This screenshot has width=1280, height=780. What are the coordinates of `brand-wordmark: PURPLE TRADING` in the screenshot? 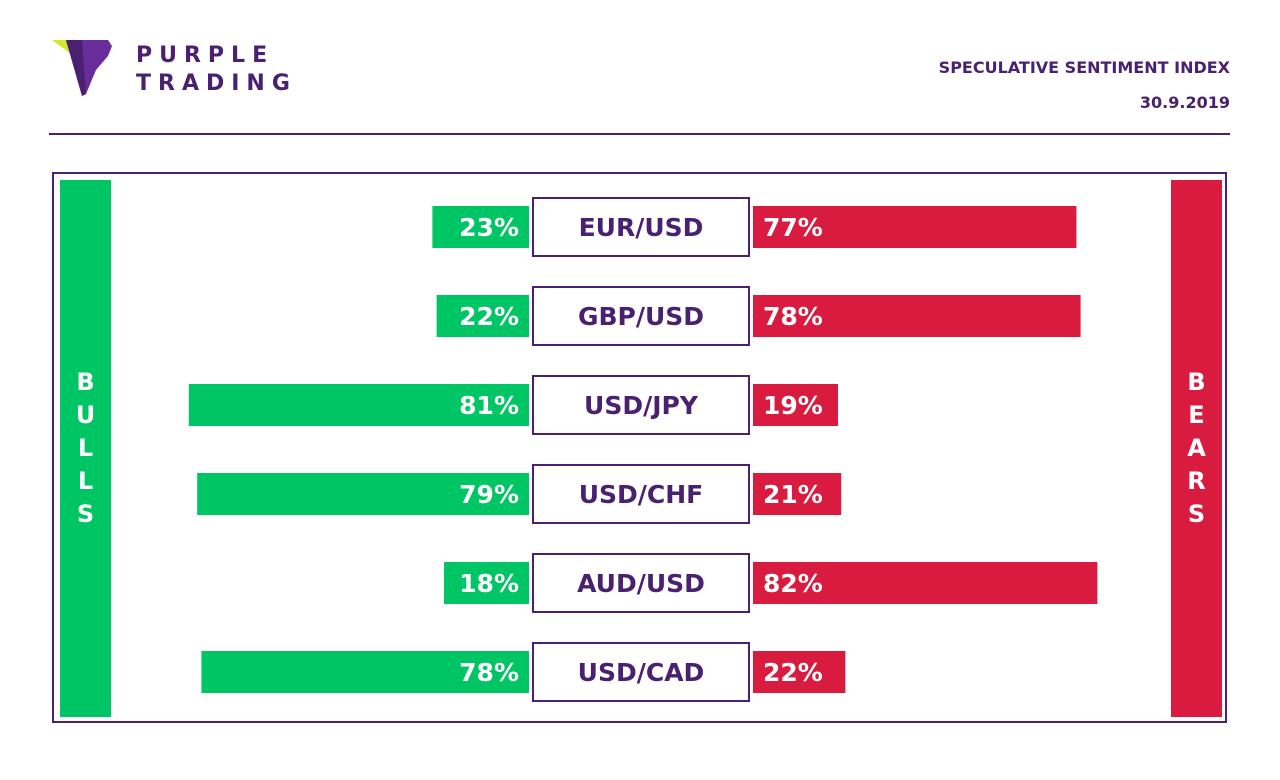 It's located at (216, 70).